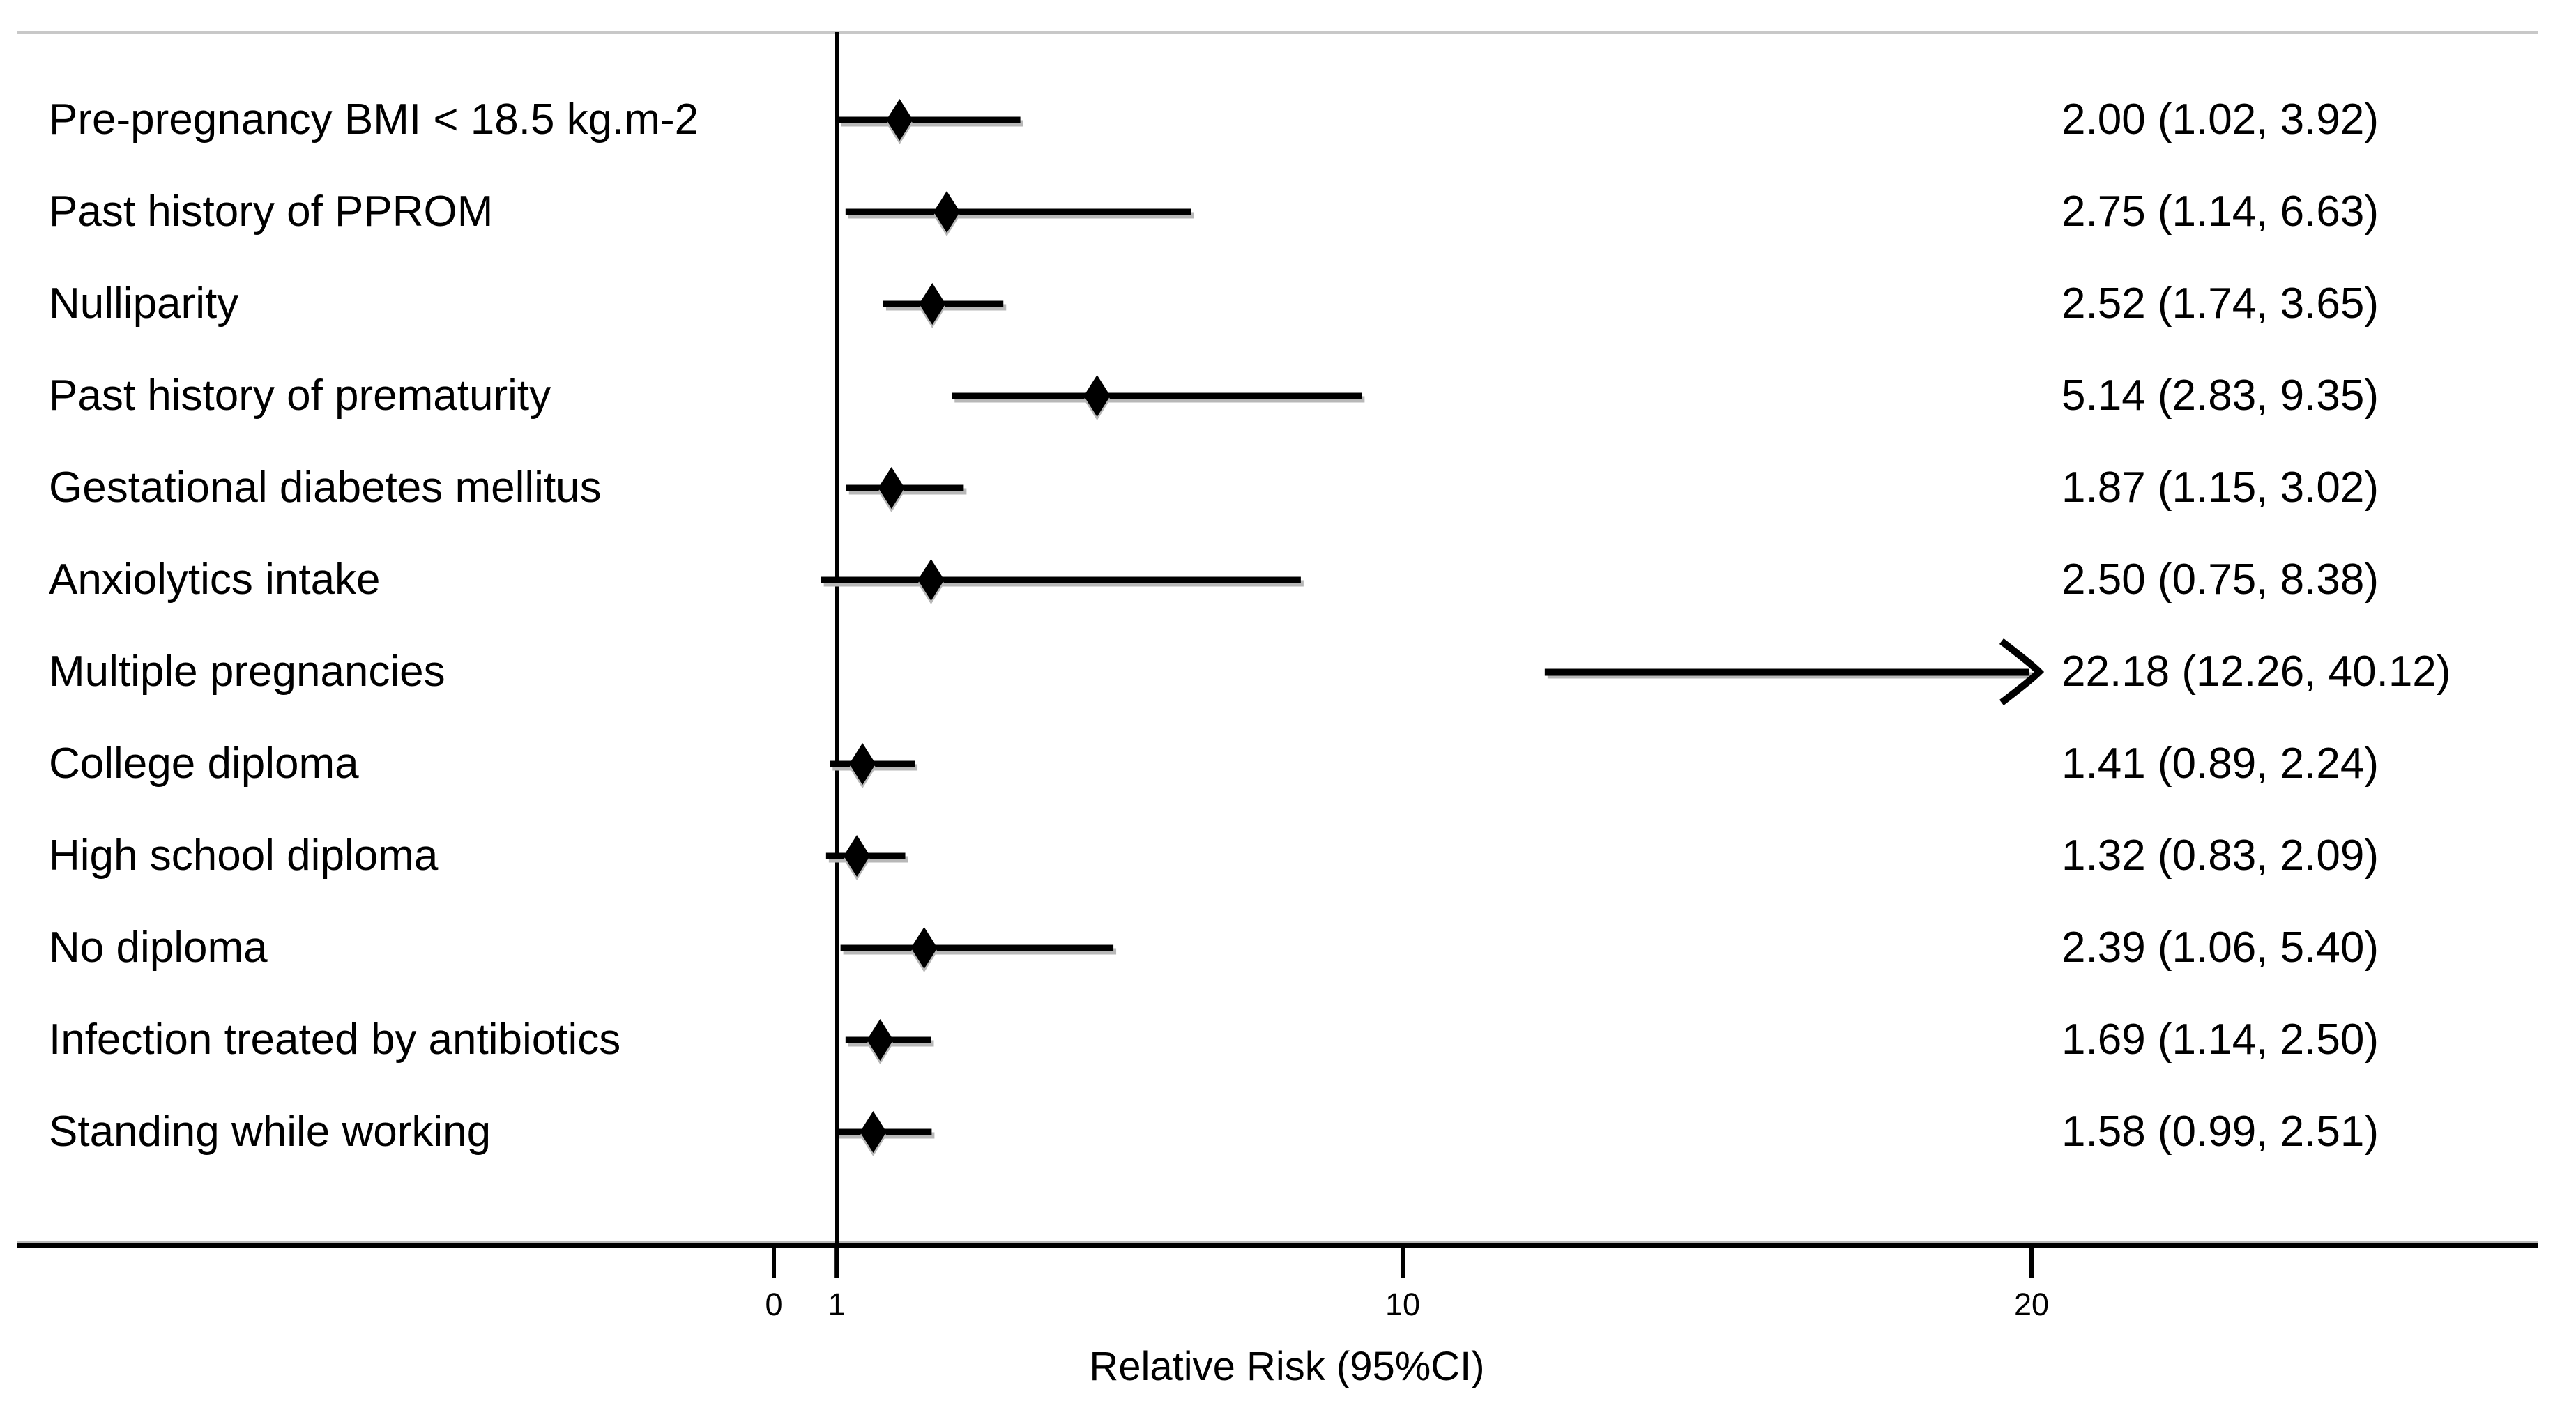  Describe the element at coordinates (2220, 211) in the screenshot. I see `row-value: 2.75 (1.14, 6.63)` at that location.